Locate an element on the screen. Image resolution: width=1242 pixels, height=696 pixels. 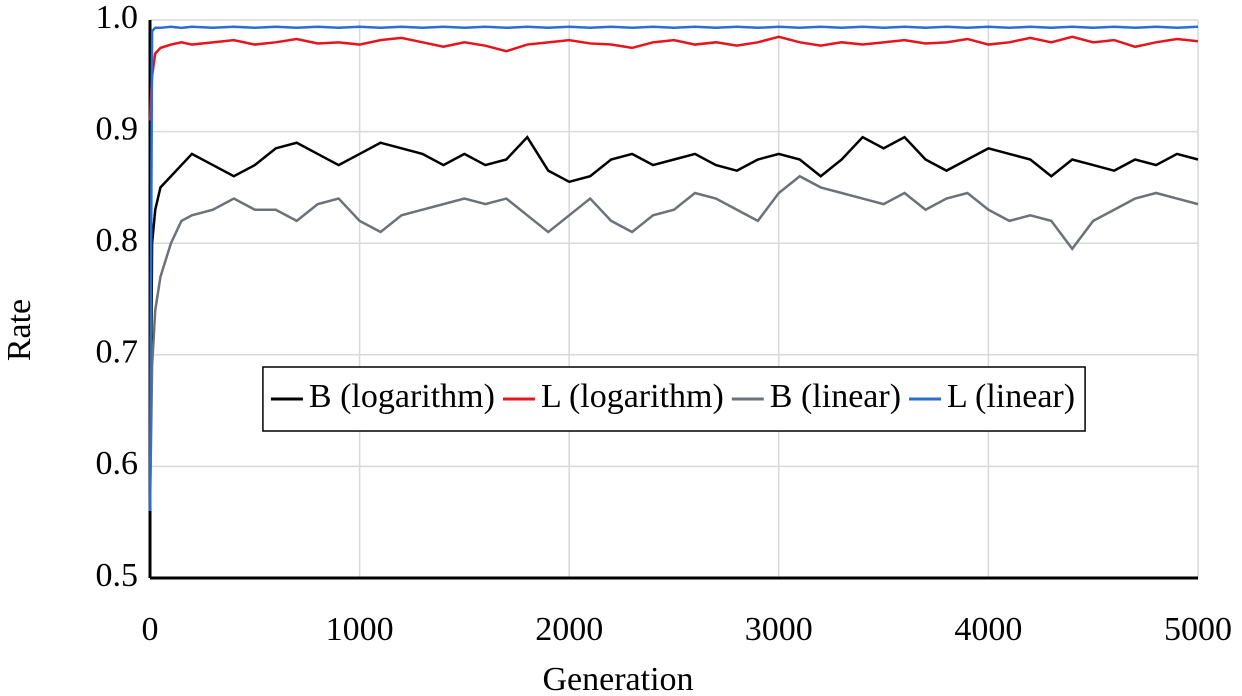
legend-label: L (linear) is located at coordinates (1011, 396).